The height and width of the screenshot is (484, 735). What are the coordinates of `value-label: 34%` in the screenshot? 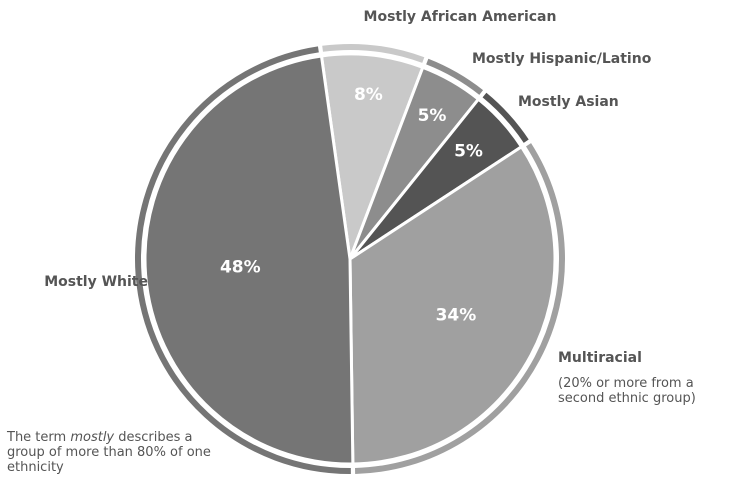 It's located at (456, 315).